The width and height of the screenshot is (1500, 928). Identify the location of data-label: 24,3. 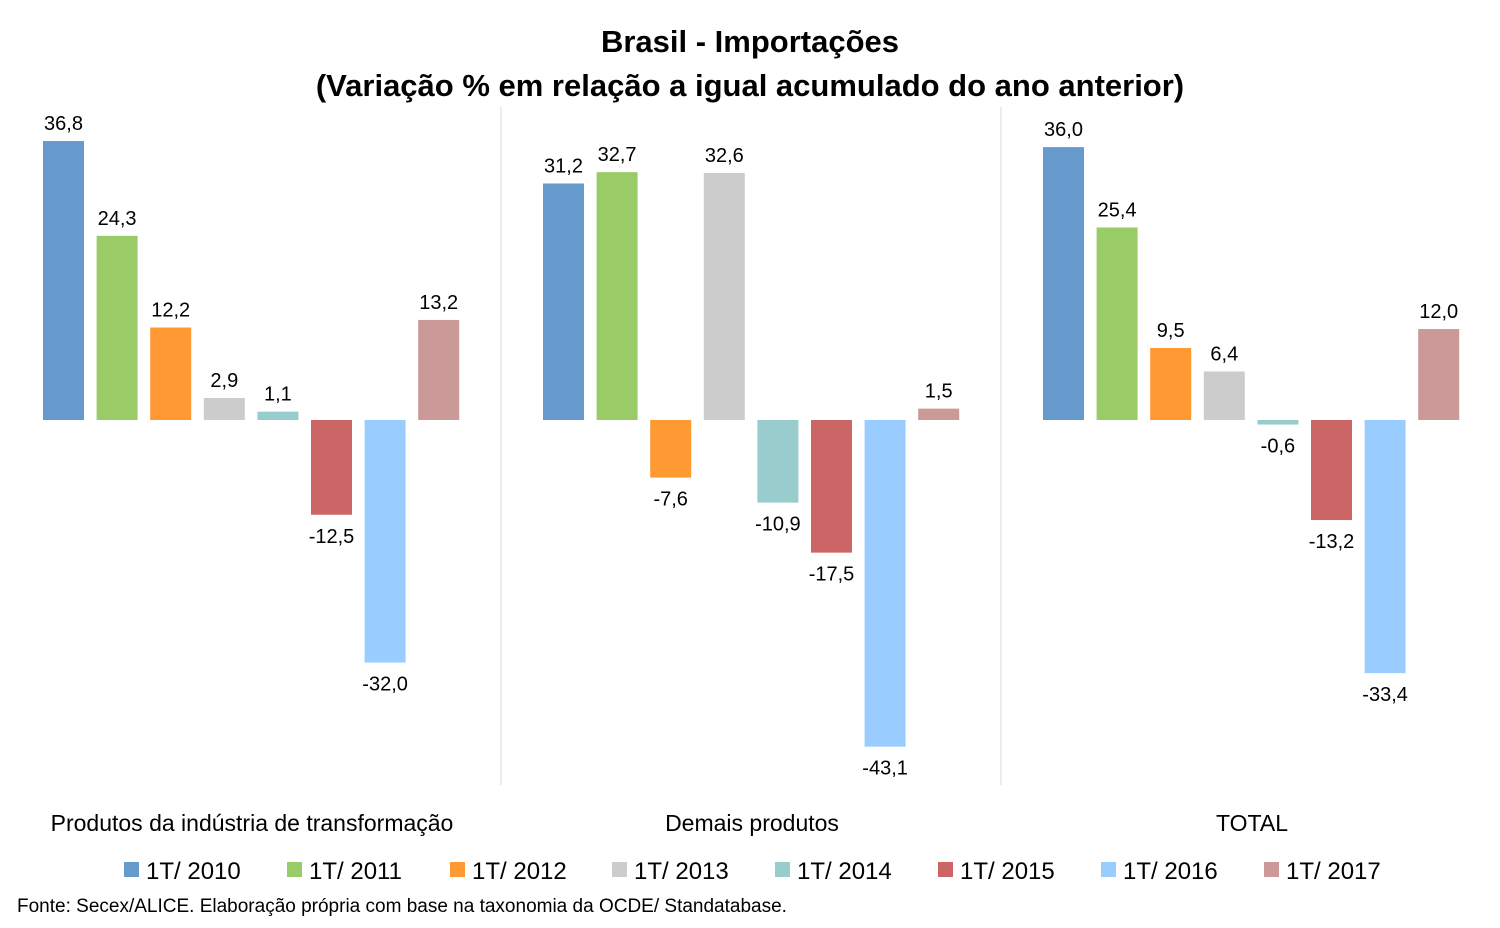
(117, 219).